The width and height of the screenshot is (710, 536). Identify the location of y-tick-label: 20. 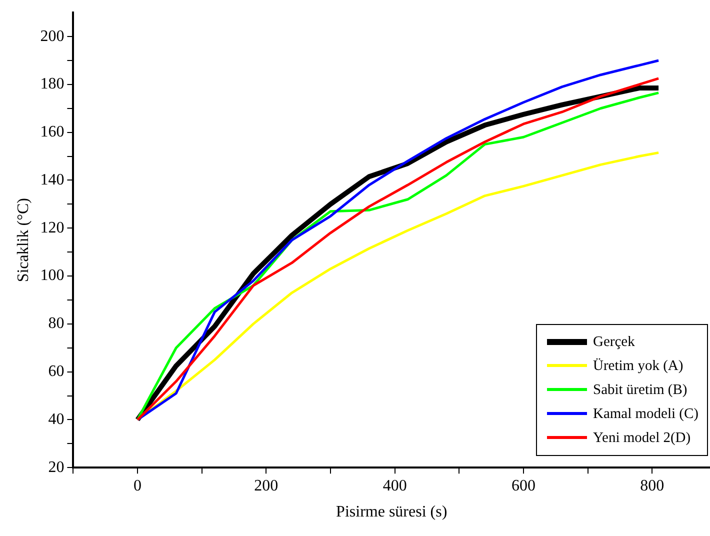
(56, 467).